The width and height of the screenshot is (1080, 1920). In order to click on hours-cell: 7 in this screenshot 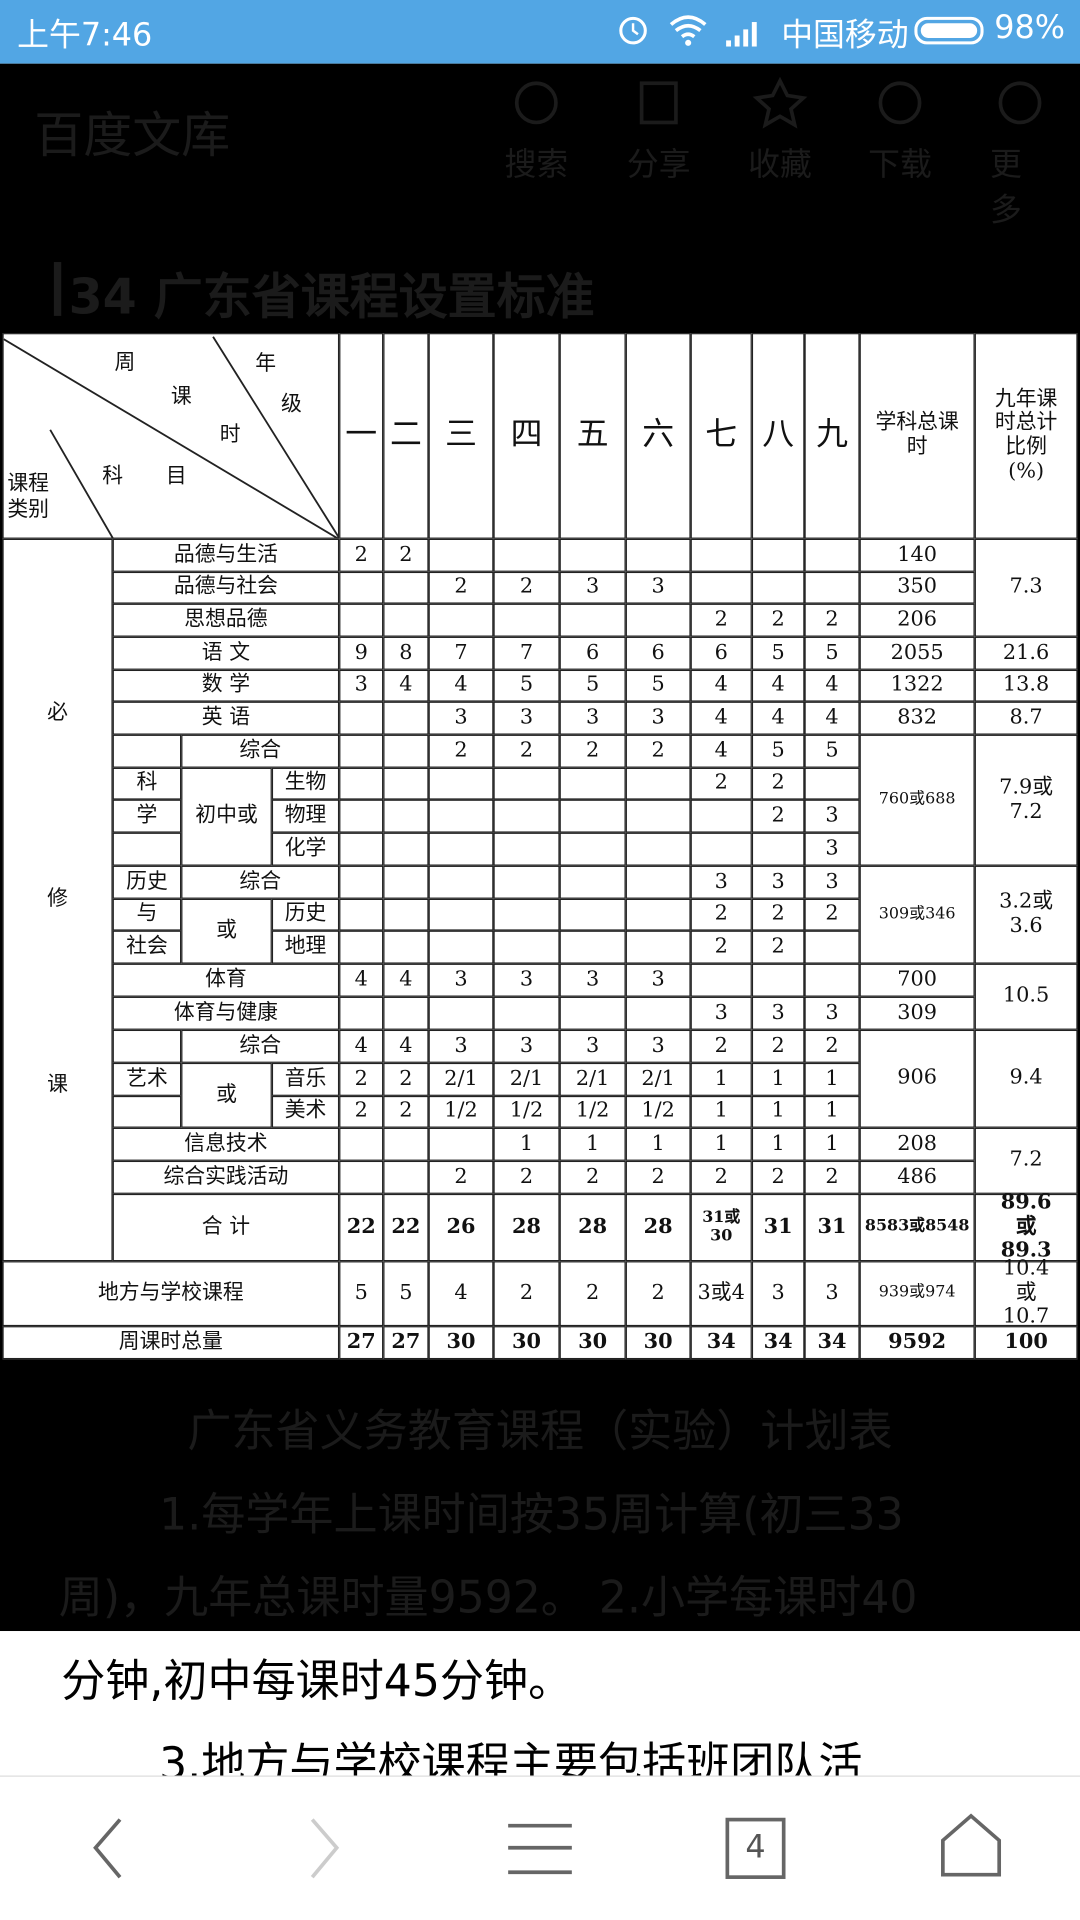, I will do `click(461, 653)`.